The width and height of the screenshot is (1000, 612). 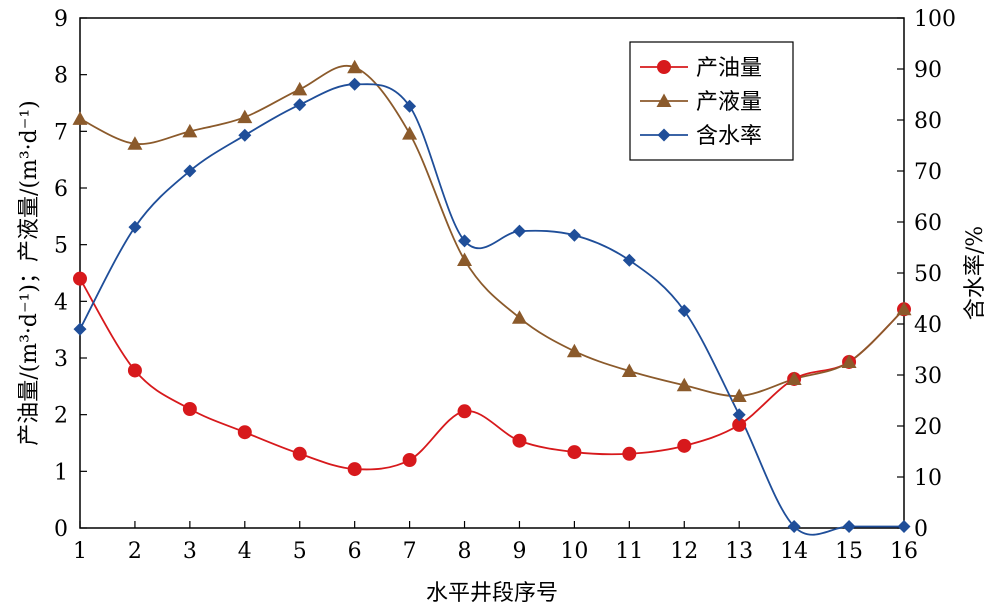 What do you see at coordinates (975, 273) in the screenshot?
I see `y-right-axis-label: 含水率/%` at bounding box center [975, 273].